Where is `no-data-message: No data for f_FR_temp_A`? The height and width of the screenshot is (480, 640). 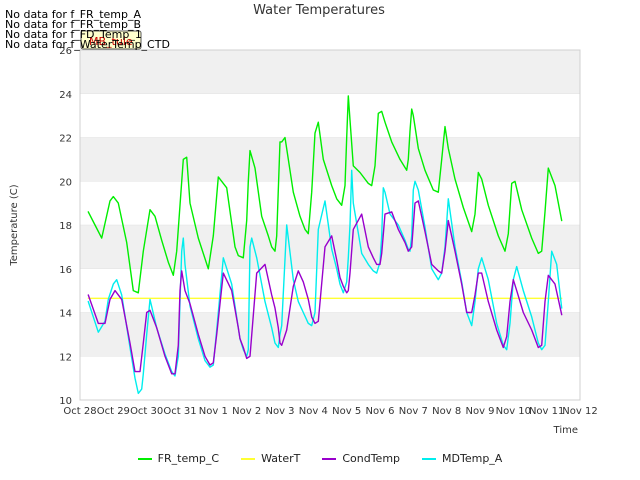 no-data-message: No data for f_FR_temp_A is located at coordinates (73, 14).